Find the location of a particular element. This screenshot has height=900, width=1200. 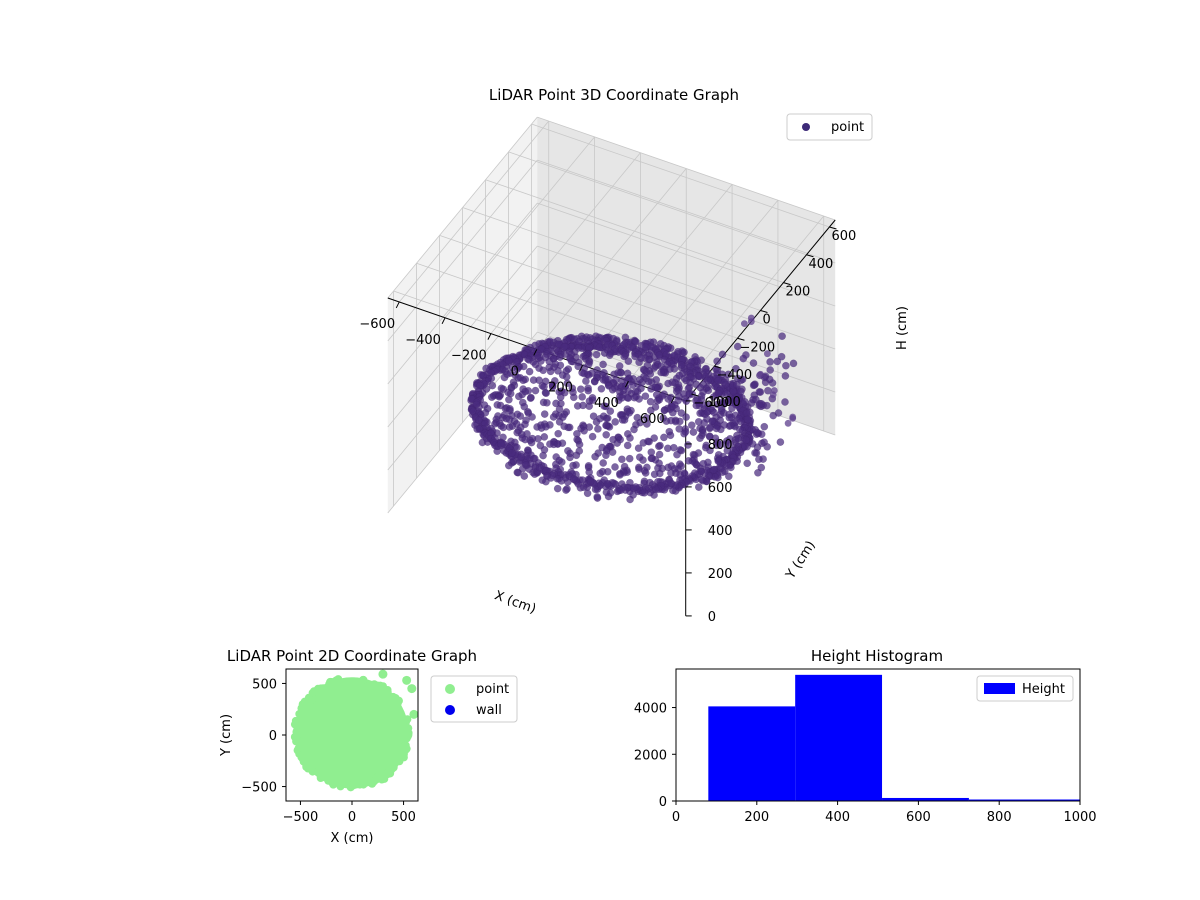

floor-gridline-y is located at coordinates (680, 175).